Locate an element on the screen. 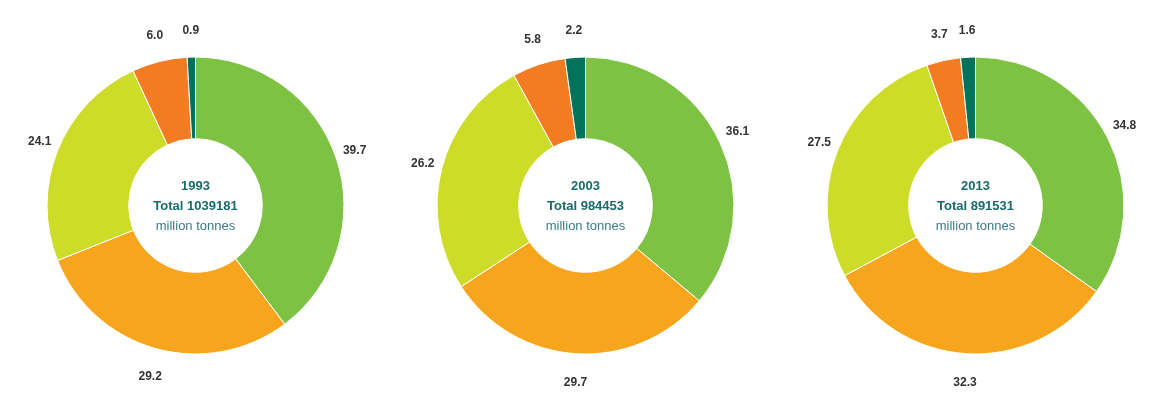 The height and width of the screenshot is (414, 1174). data-label: 2.2 is located at coordinates (574, 29).